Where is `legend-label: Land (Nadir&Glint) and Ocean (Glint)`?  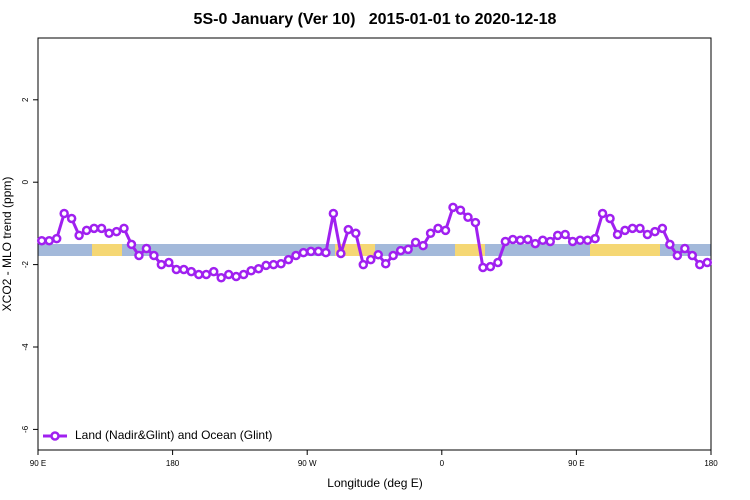
legend-label: Land (Nadir&Glint) and Ocean (Glint) is located at coordinates (173, 435).